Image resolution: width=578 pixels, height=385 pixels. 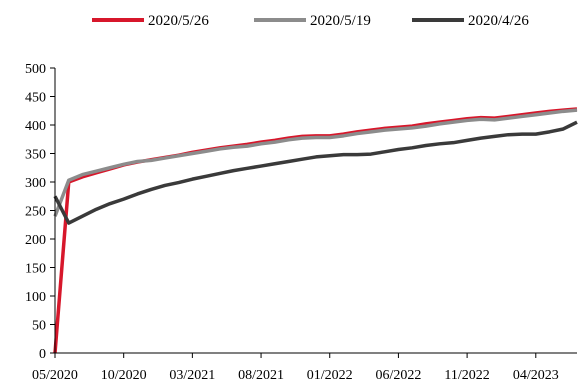 I want to click on x-tick-label: 10/2020, so click(x=124, y=375).